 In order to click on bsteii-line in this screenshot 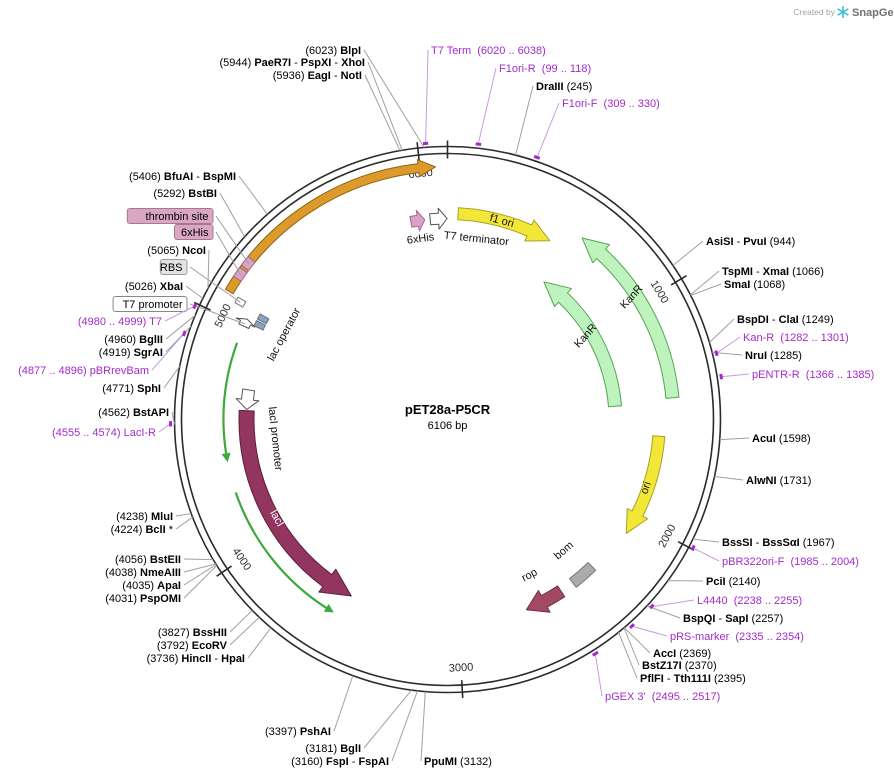, I will do `click(198, 559)`.